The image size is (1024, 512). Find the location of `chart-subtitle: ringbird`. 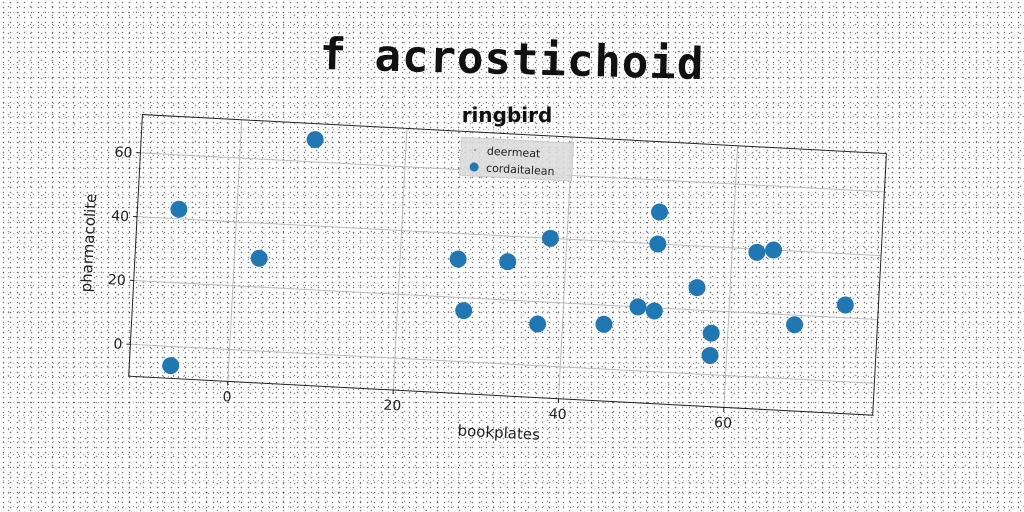

chart-subtitle: ringbird is located at coordinates (507, 115).